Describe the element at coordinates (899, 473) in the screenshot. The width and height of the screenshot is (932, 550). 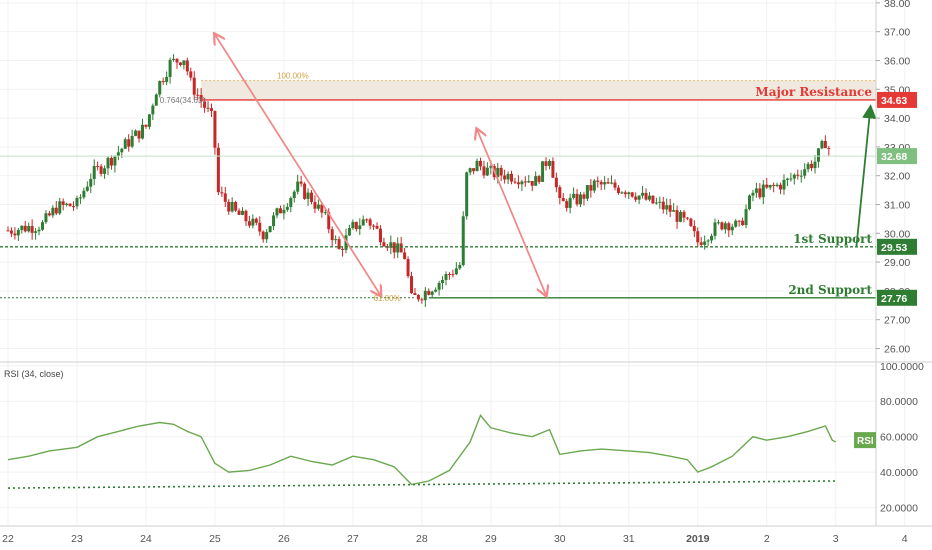
I see `rsi-tick-label: 40.0000` at that location.